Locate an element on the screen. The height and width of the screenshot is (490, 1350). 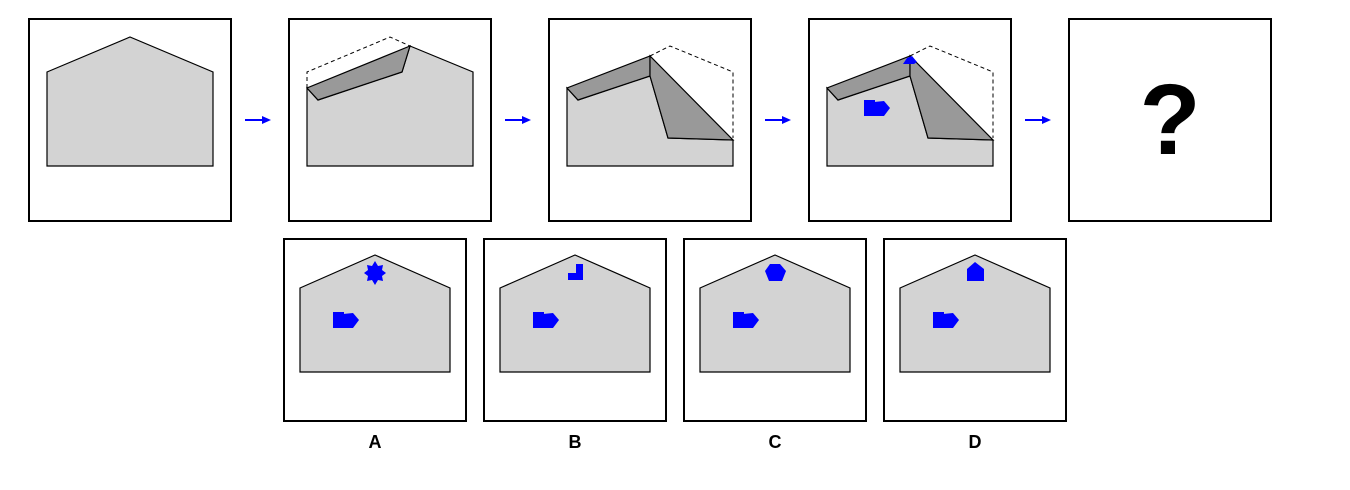
option-d-panel is located at coordinates (975, 330).